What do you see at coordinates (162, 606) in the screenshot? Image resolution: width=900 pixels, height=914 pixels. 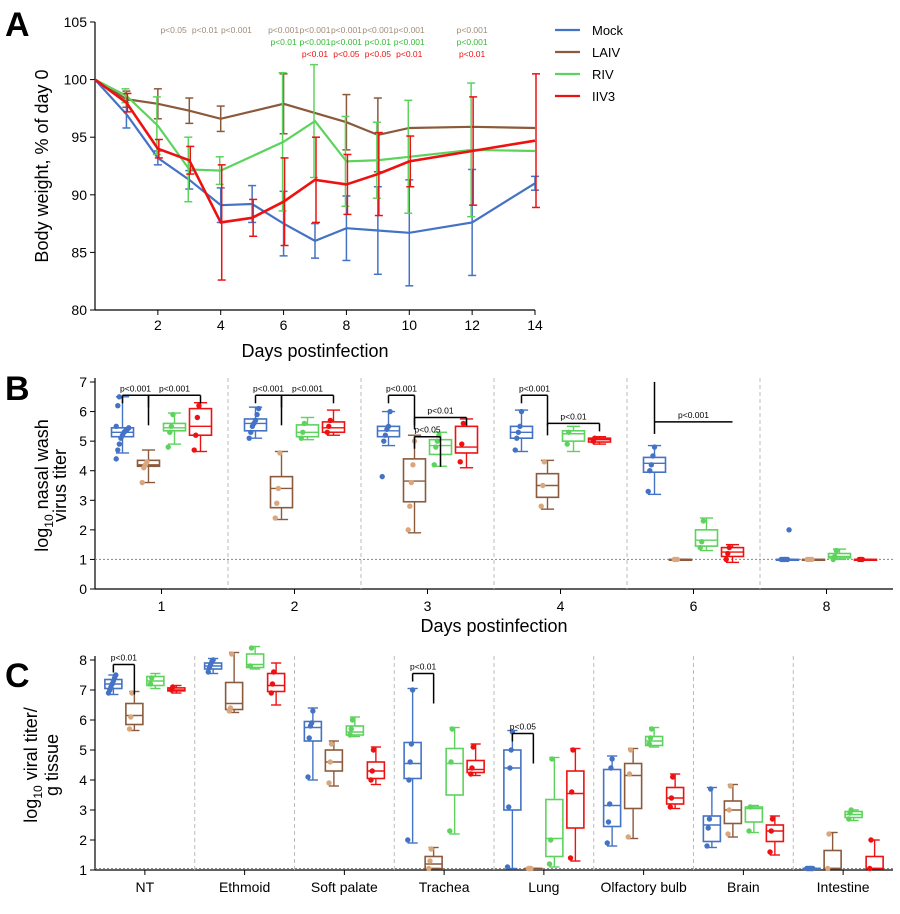 I see `x-tick-label: 1` at bounding box center [162, 606].